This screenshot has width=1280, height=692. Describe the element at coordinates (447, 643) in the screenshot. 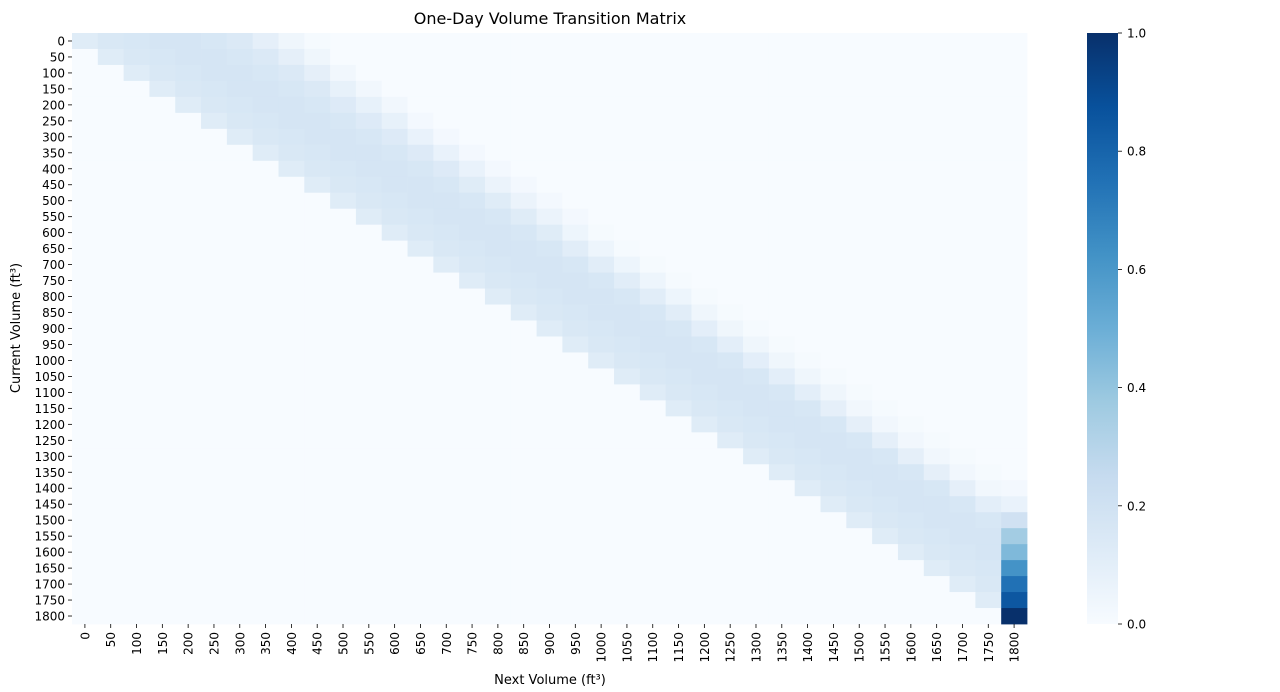

I see `x-tick-label: 700` at that location.